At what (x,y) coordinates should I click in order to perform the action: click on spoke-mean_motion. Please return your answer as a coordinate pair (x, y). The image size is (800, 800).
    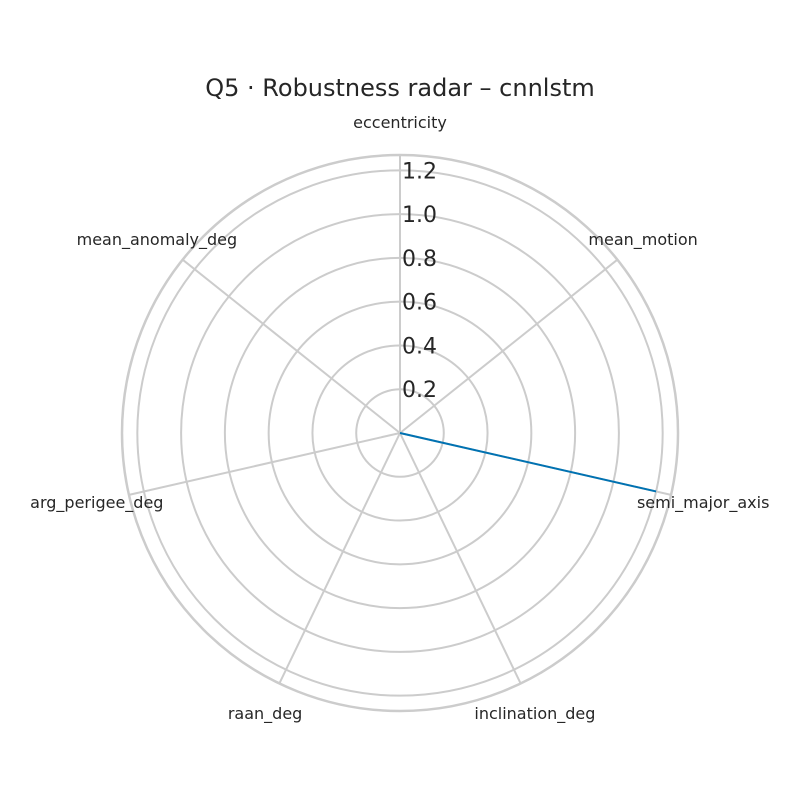
    Looking at the image, I should click on (508, 346).